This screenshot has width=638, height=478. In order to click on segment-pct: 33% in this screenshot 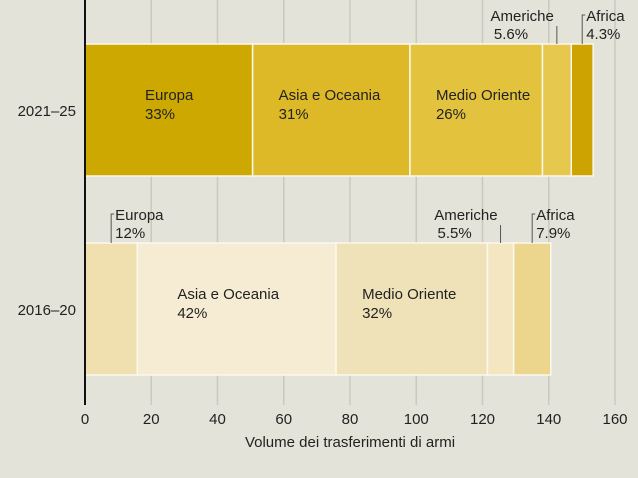, I will do `click(160, 114)`.